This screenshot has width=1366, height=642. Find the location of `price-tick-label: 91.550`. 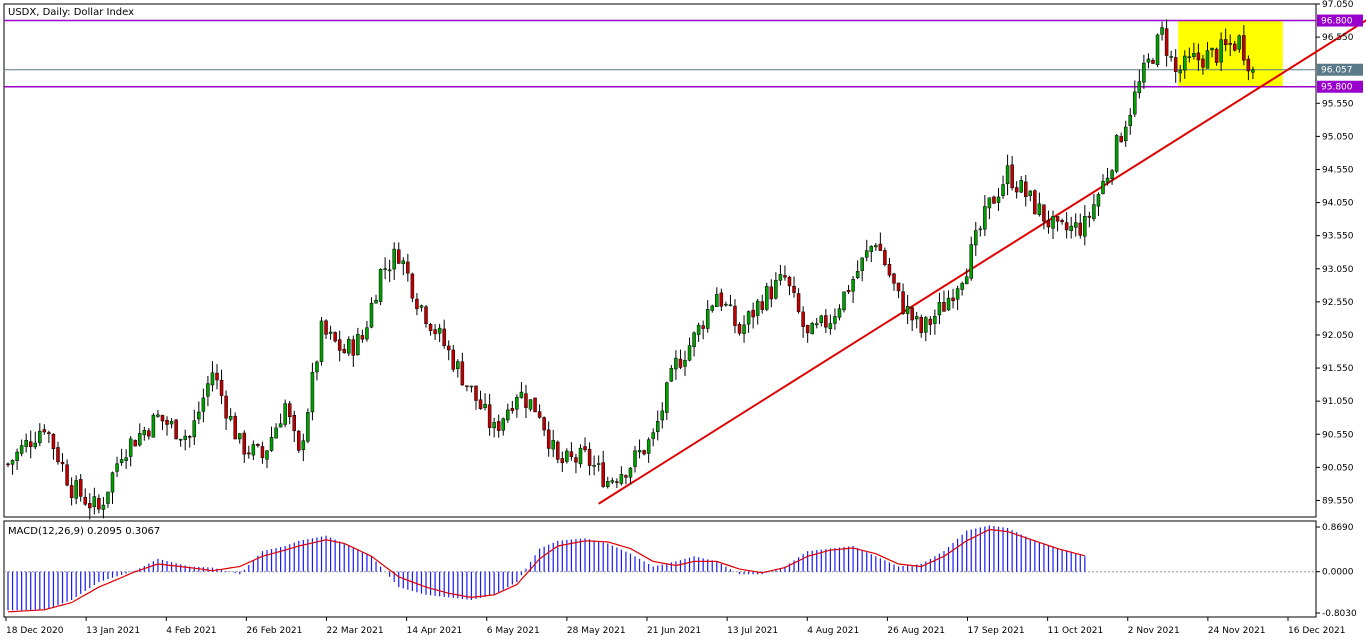

price-tick-label: 91.550 is located at coordinates (1338, 369).